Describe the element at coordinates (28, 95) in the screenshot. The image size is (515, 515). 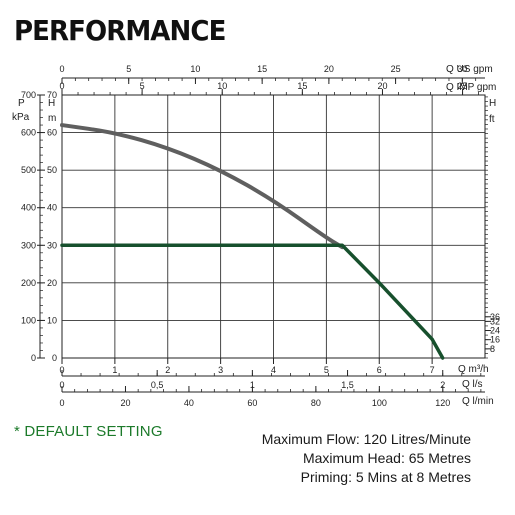
I see `kpa-tick-label: 700` at that location.